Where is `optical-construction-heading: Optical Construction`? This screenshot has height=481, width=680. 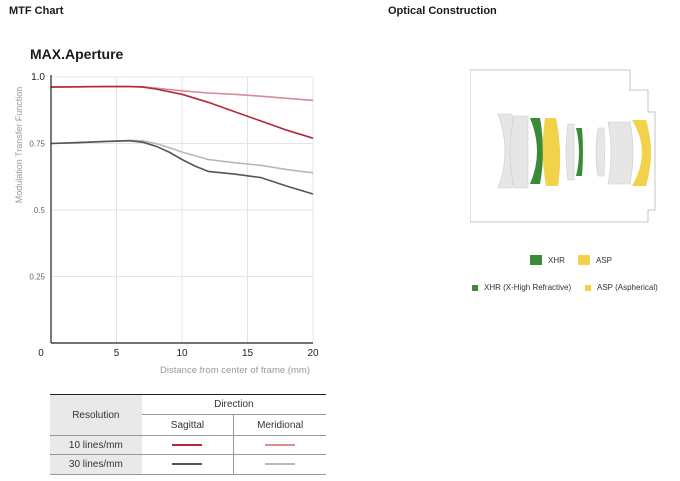 optical-construction-heading: Optical Construction is located at coordinates (442, 11).